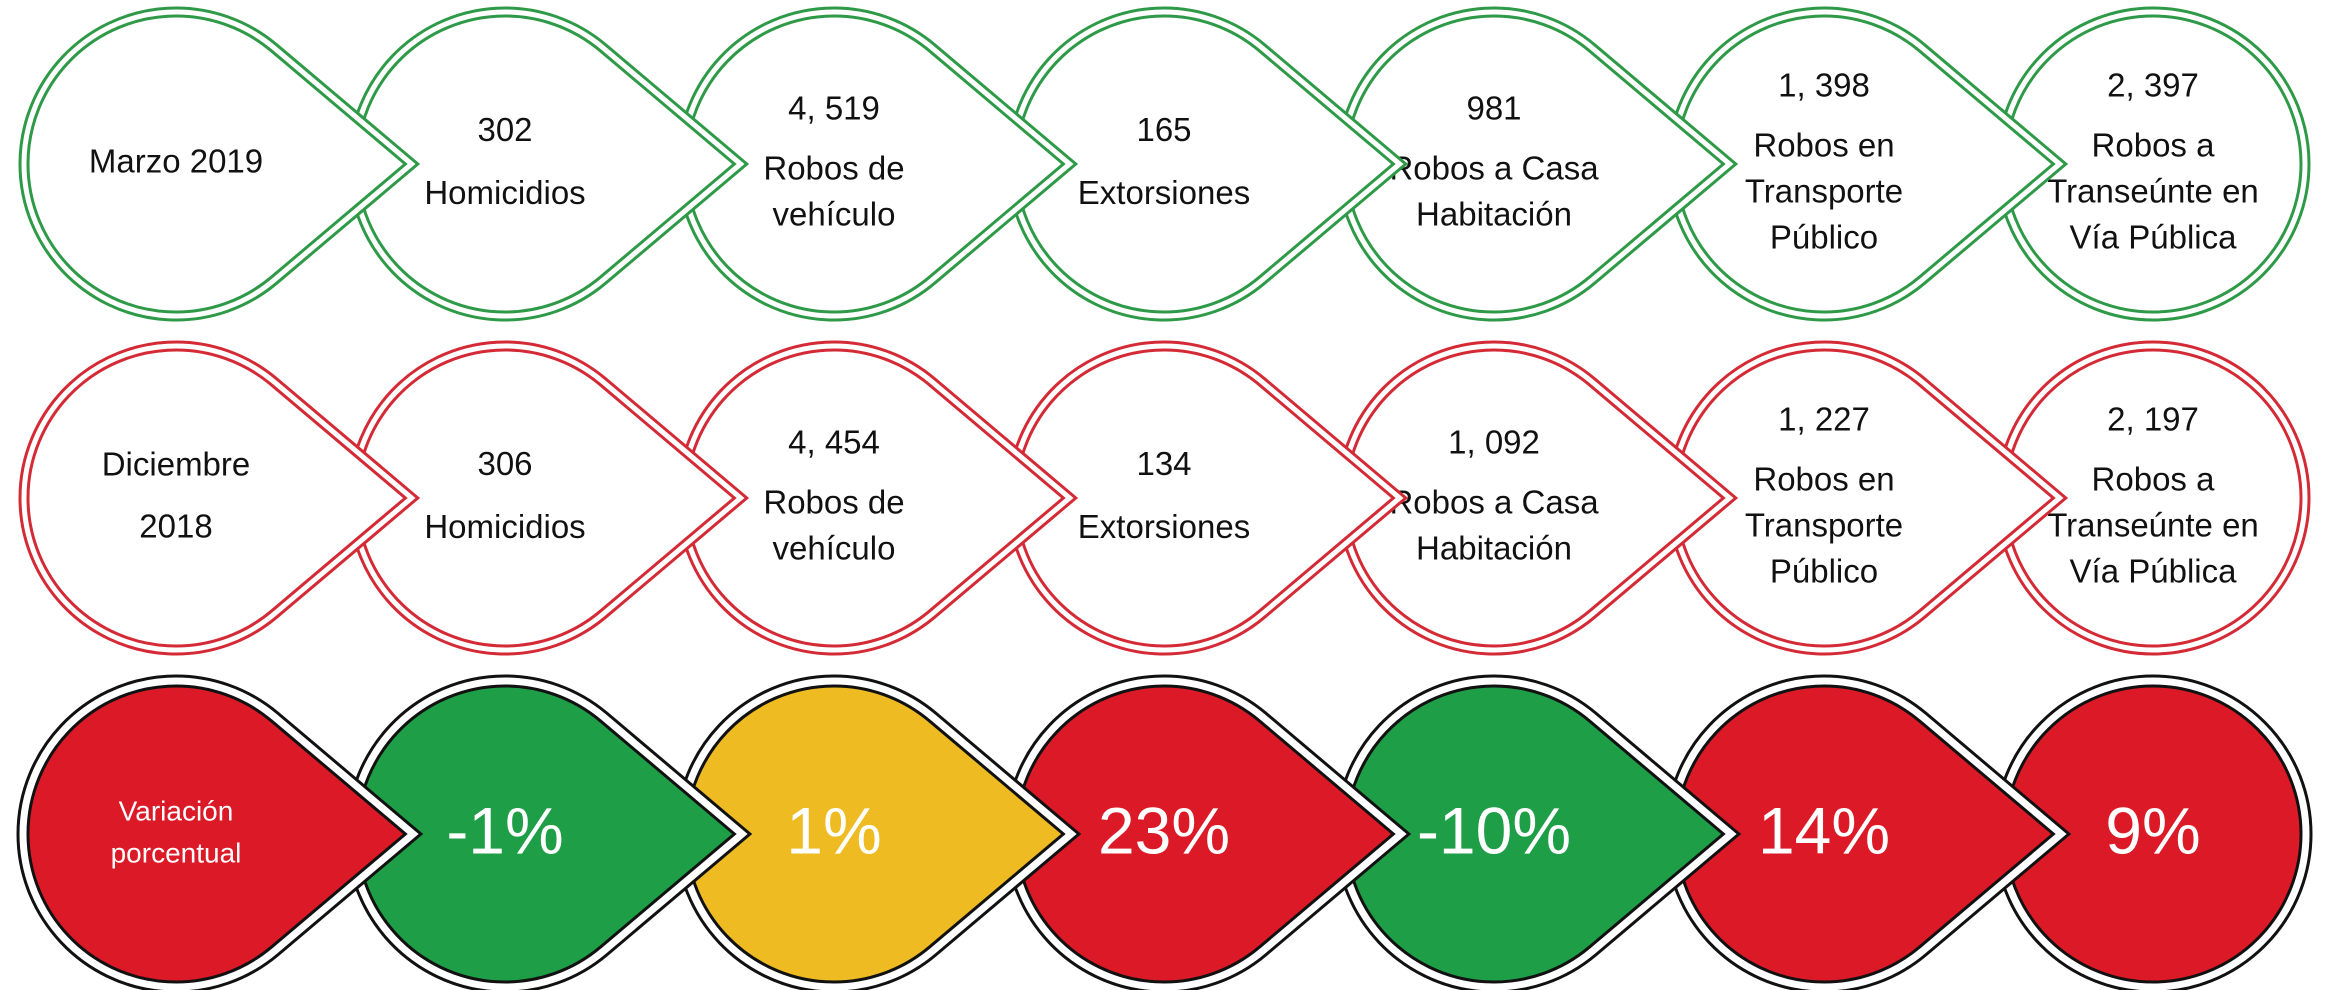  Describe the element at coordinates (504, 129) in the screenshot. I see `bubble-value: 302` at that location.